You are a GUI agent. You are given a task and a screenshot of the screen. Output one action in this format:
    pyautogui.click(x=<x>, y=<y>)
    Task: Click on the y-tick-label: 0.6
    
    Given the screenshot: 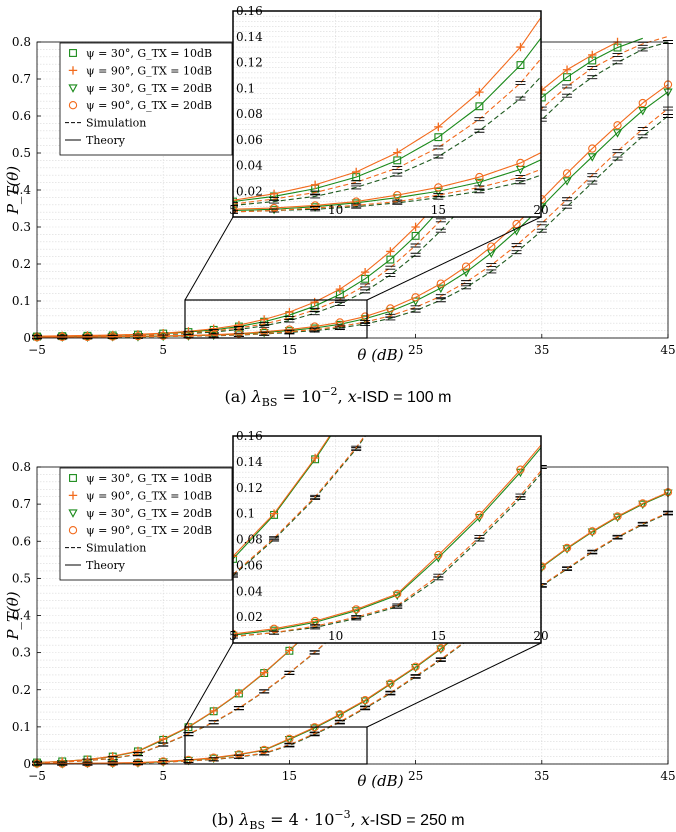 What is the action you would take?
    pyautogui.click(x=21, y=116)
    